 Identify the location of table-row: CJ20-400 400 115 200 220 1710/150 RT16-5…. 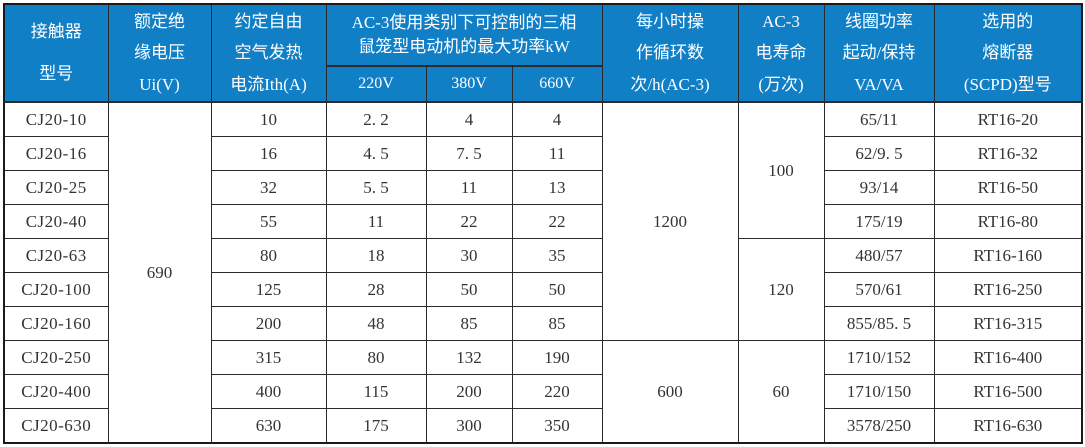
(543, 391).